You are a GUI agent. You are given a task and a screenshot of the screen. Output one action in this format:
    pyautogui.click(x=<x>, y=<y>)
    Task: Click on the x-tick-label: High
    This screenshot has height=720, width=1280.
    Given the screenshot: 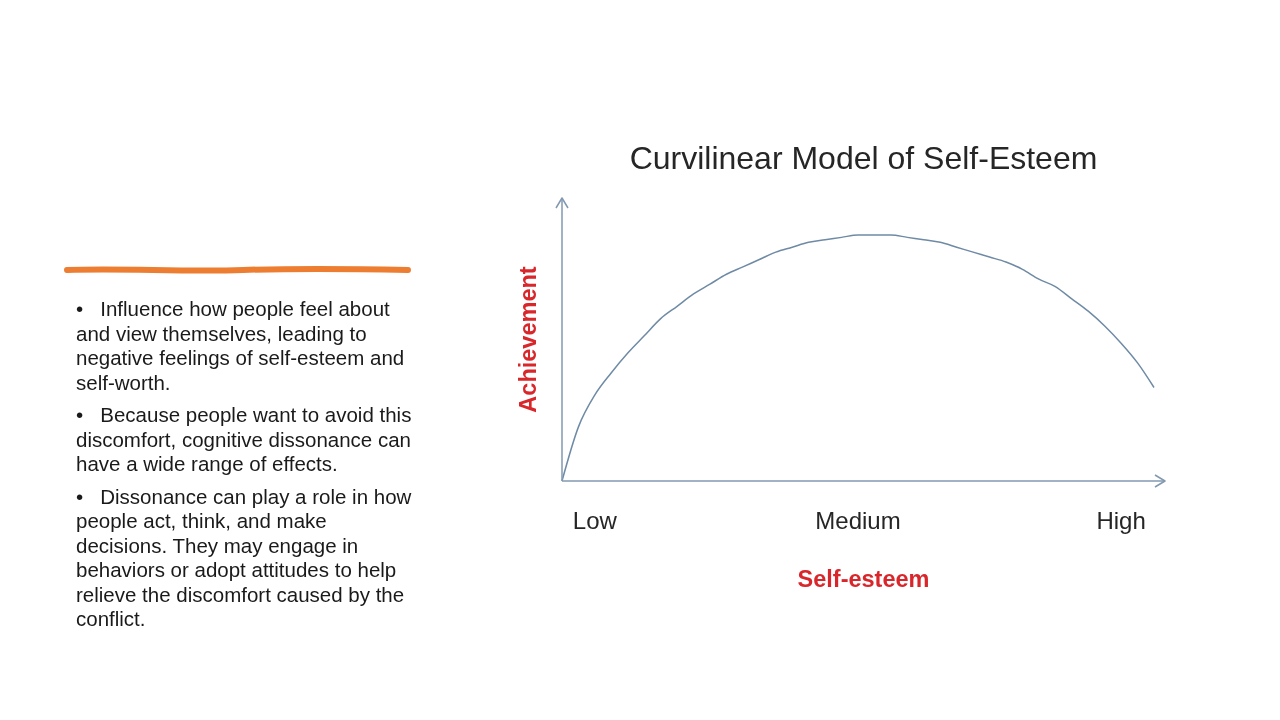 What is the action you would take?
    pyautogui.click(x=1121, y=520)
    